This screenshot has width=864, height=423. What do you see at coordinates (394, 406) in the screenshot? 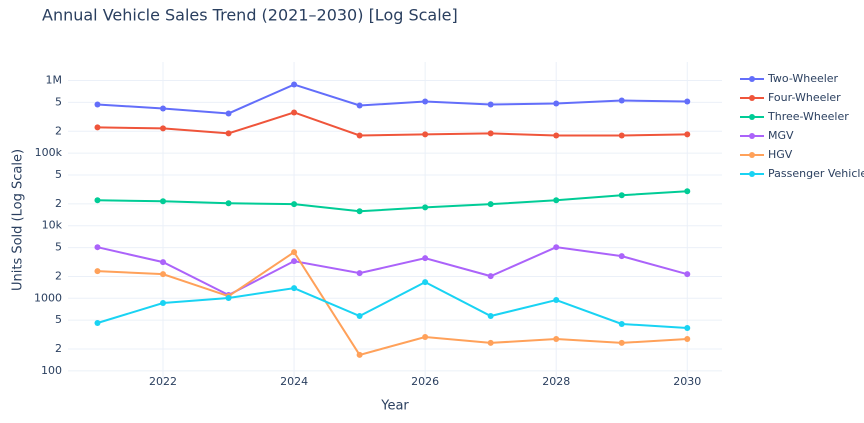
I see `x-axis-label: Year` at bounding box center [394, 406].